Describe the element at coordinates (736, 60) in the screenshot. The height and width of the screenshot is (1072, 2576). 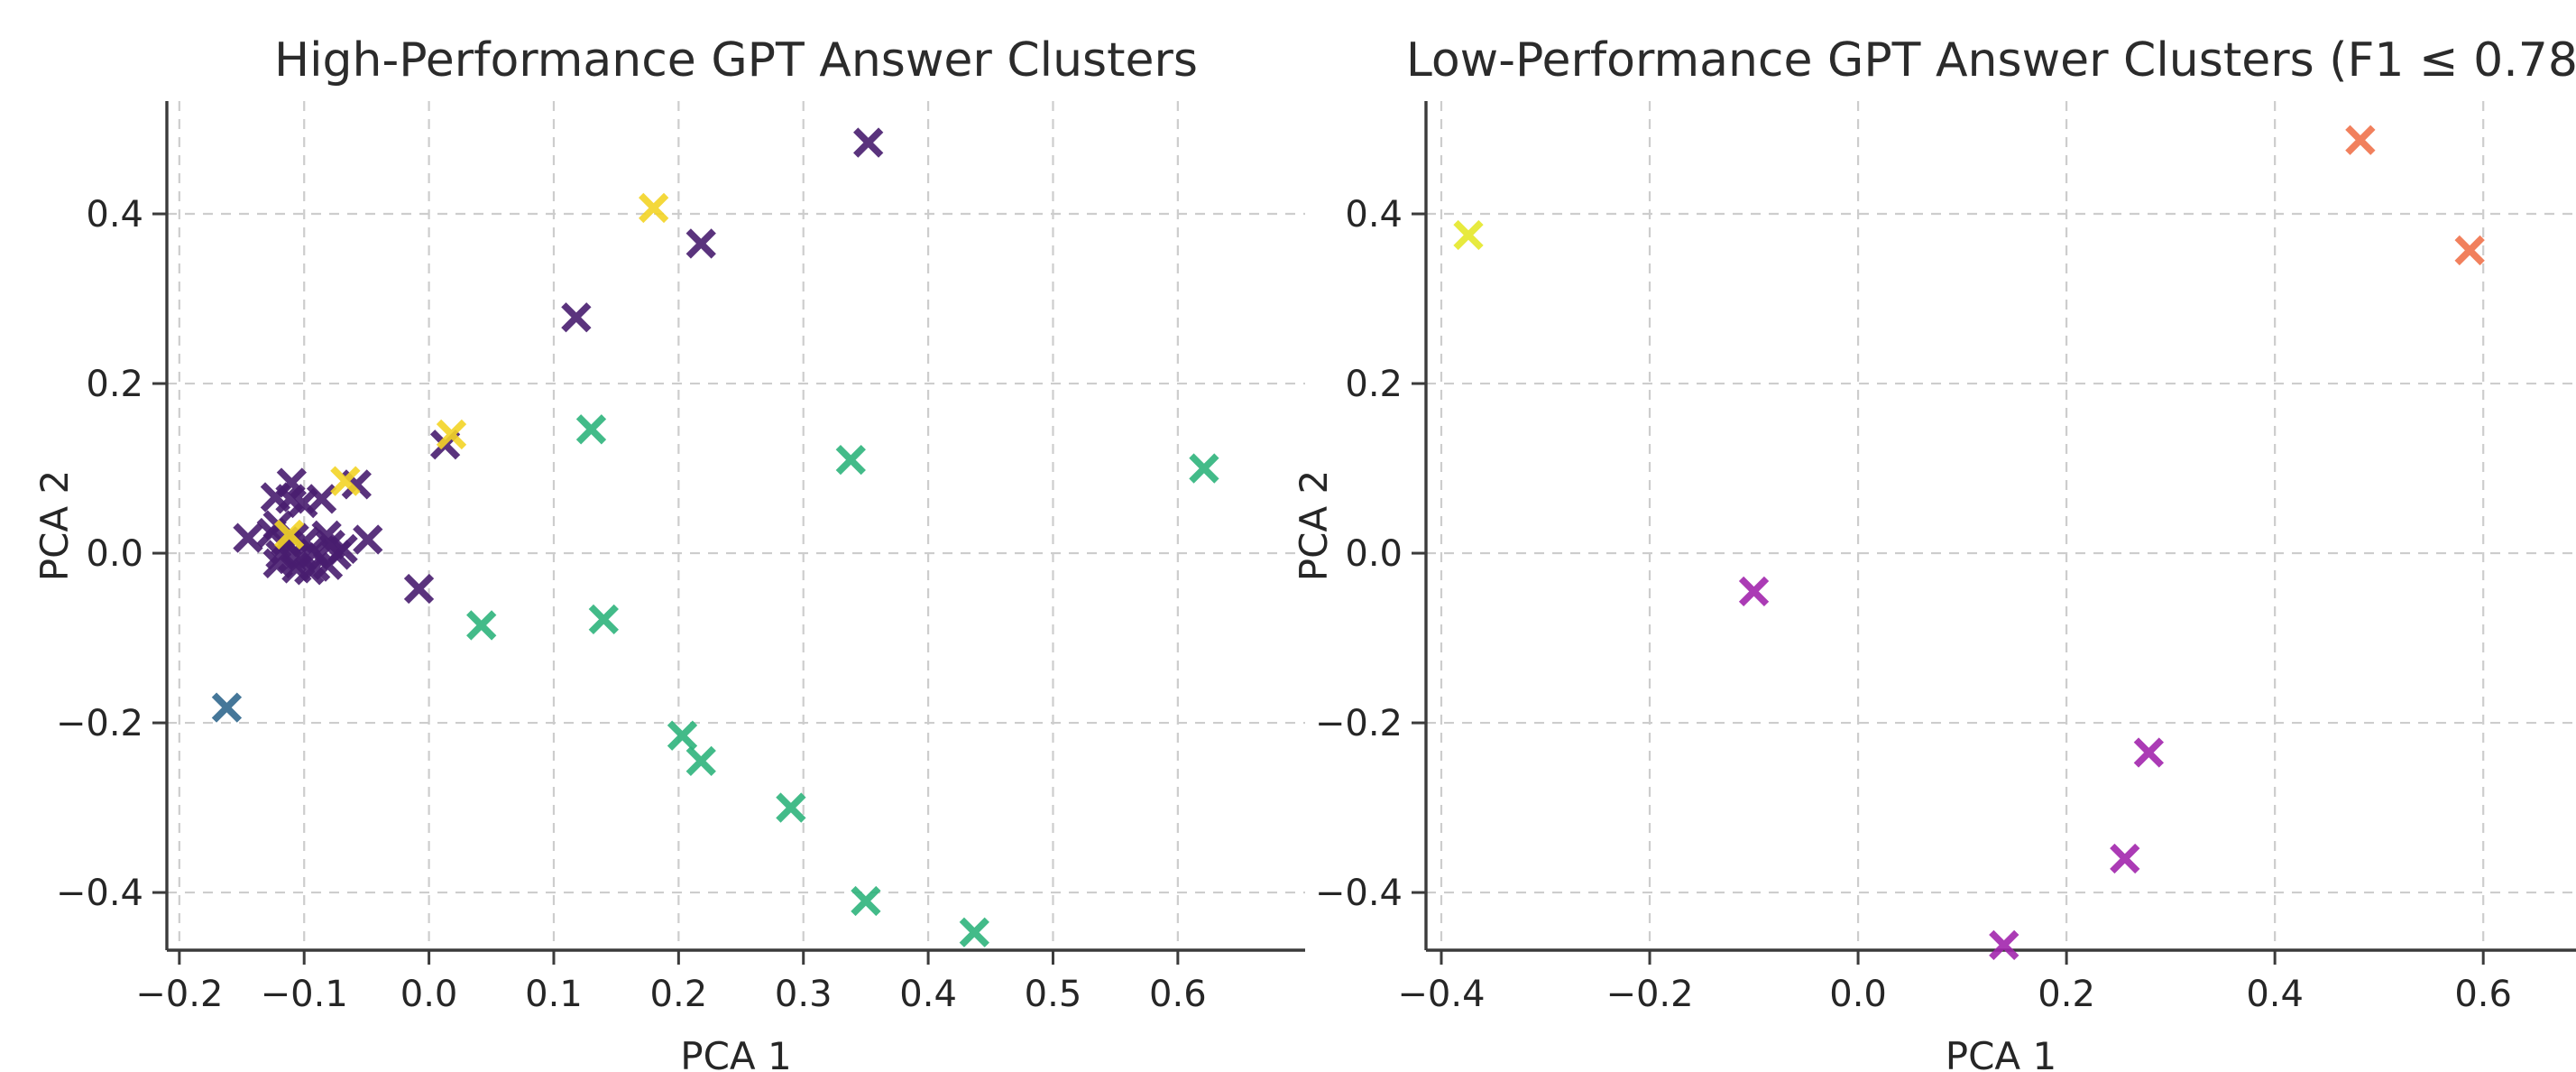
I see `chart-title: High-Performance GPT Answer Clusters` at that location.